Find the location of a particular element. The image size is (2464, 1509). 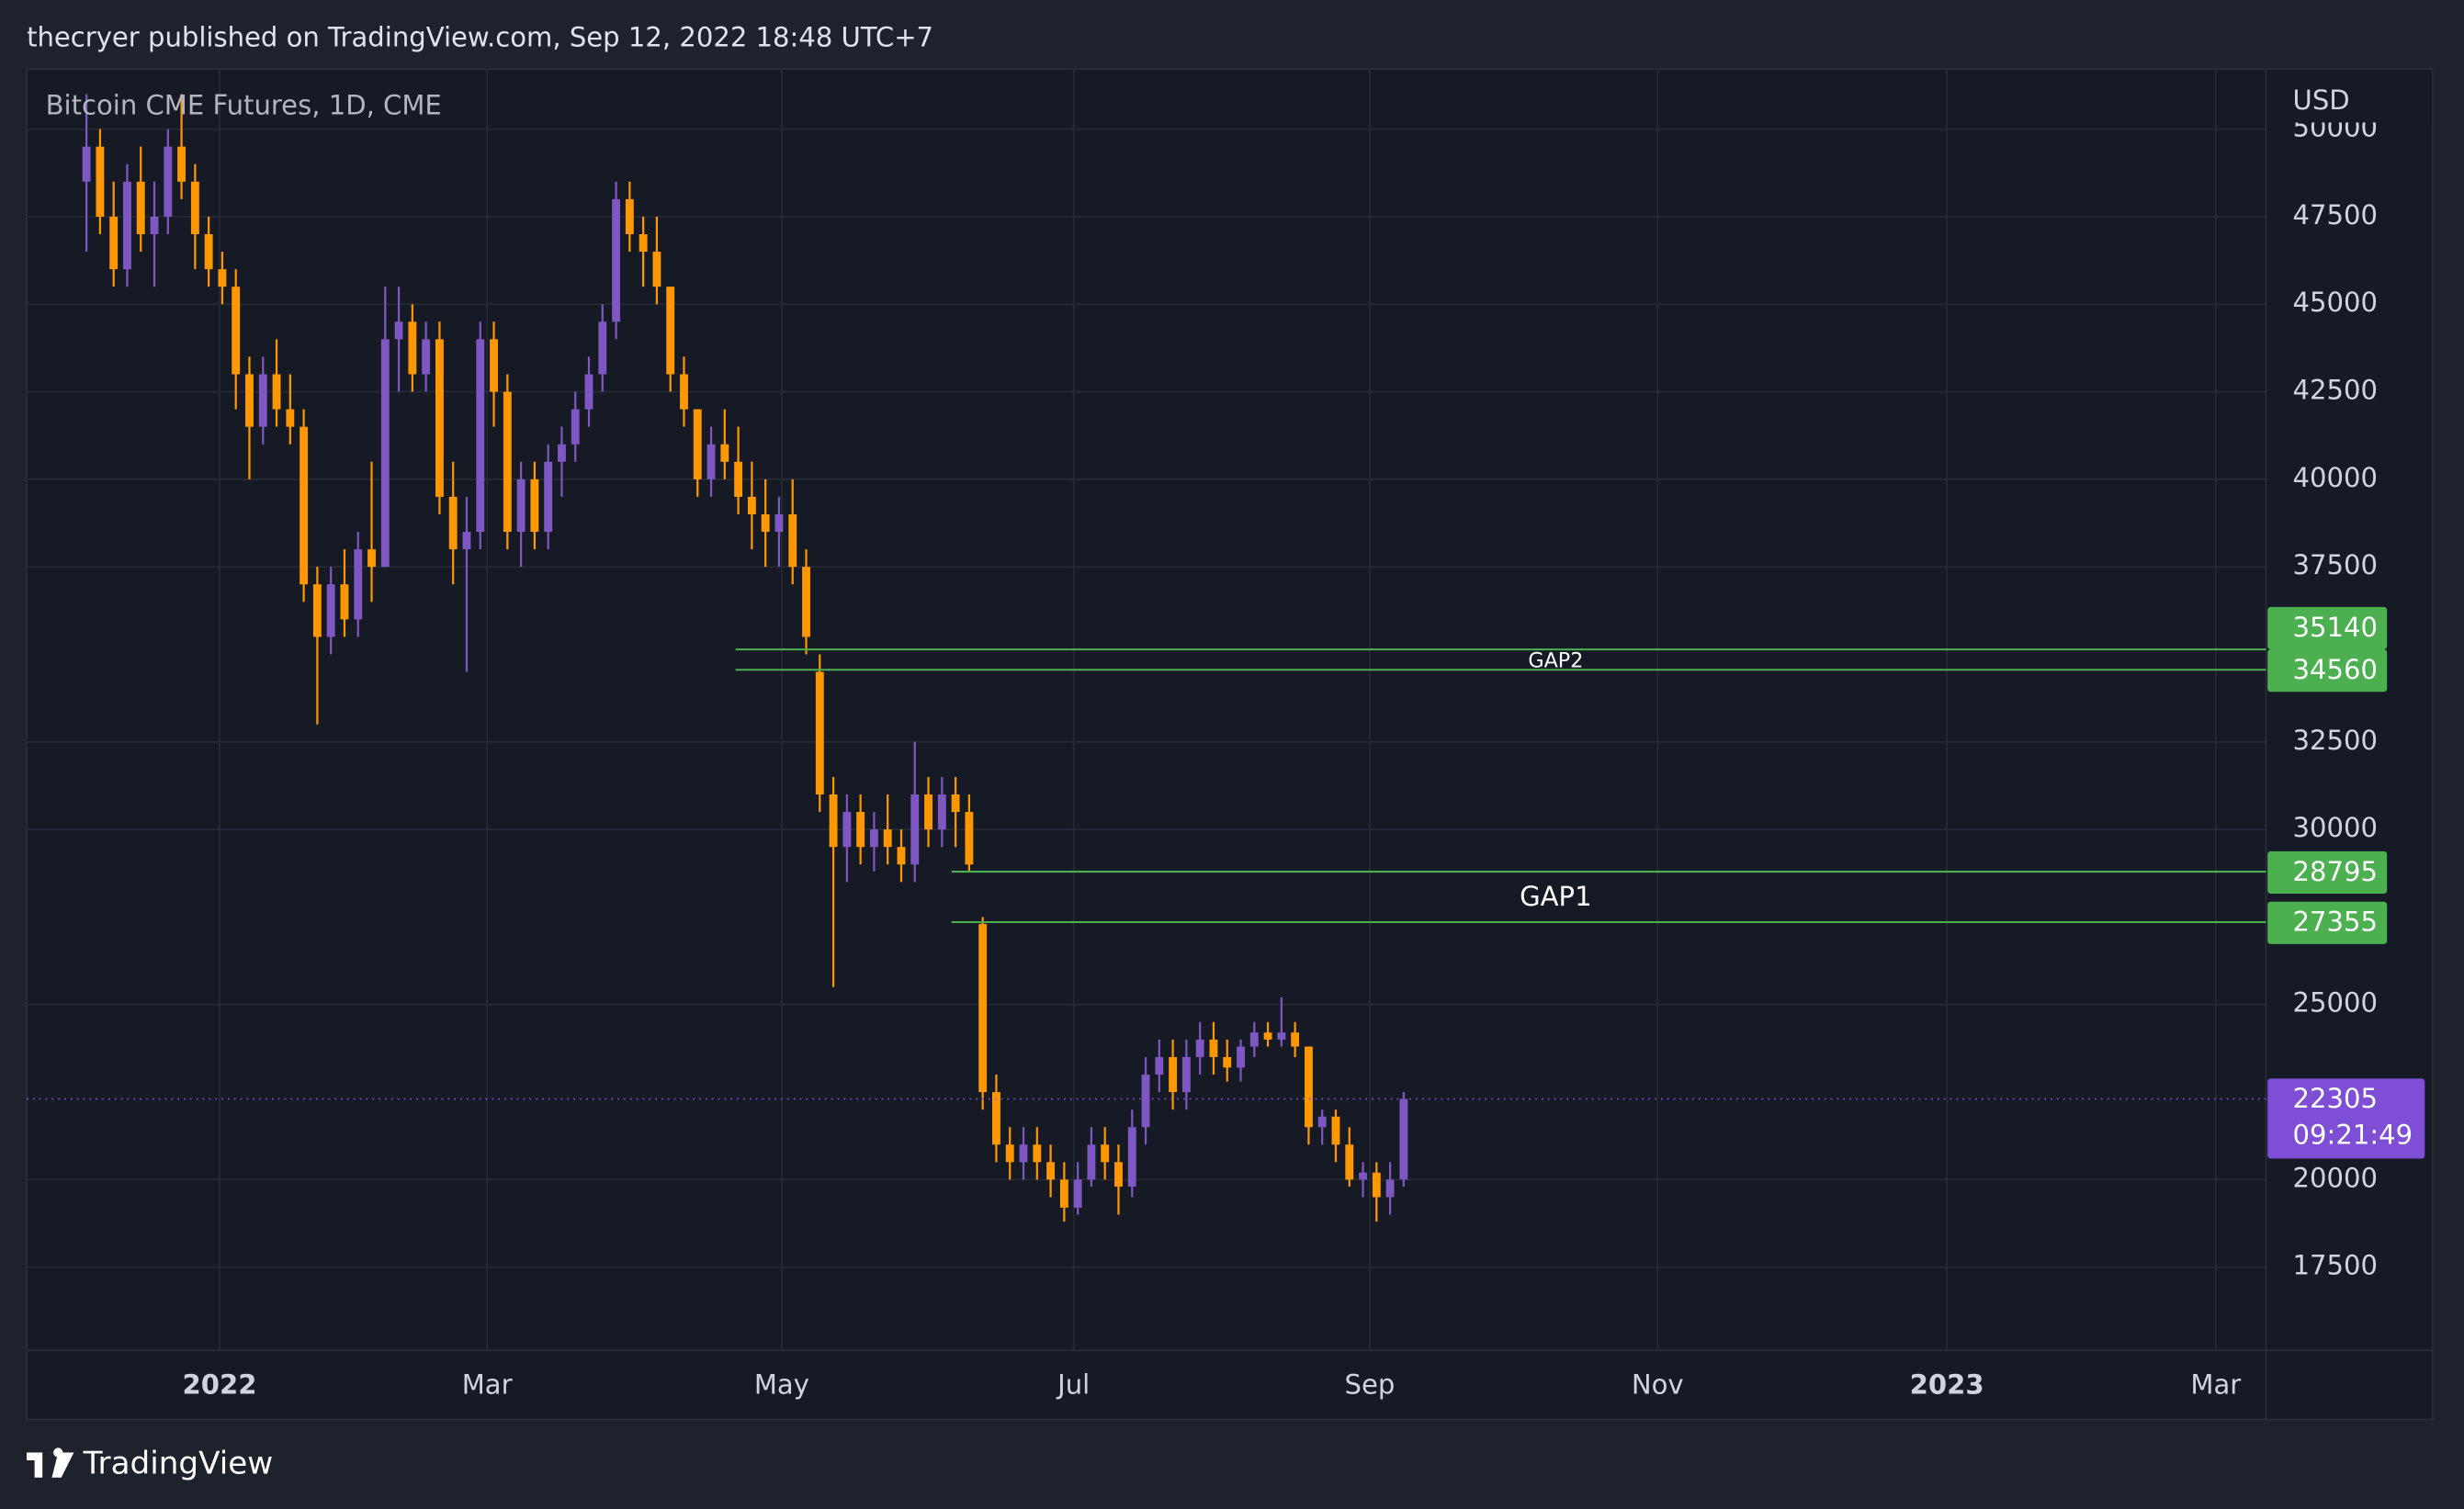

countdown-label: 09:21:49 is located at coordinates (2353, 1135).